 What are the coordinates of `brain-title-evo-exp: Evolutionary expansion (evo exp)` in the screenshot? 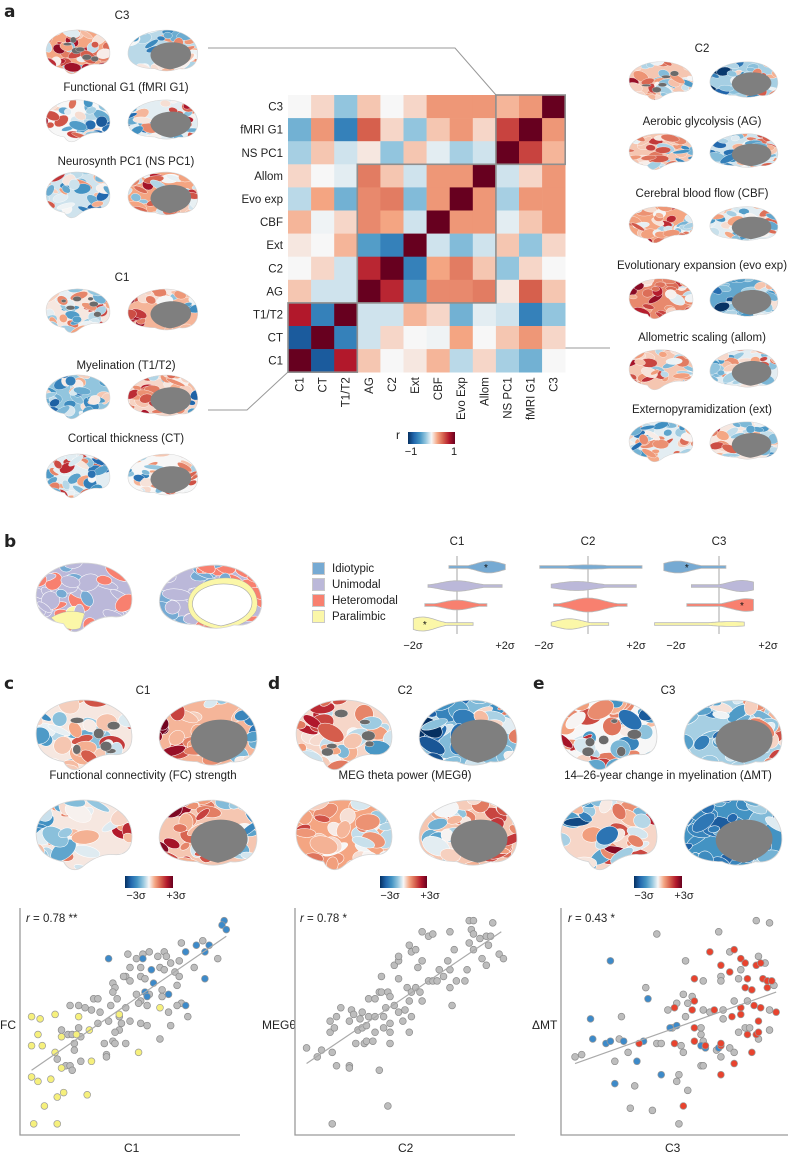 It's located at (702, 266).